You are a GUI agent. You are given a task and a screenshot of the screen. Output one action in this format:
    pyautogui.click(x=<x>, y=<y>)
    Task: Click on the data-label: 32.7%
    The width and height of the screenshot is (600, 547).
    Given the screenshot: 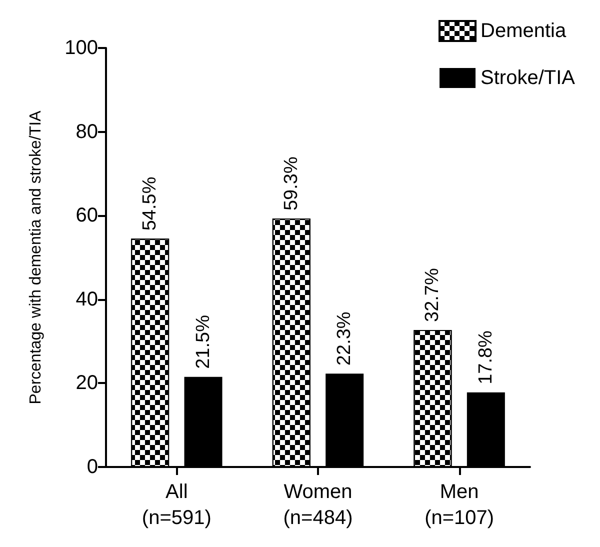 What is the action you would take?
    pyautogui.click(x=433, y=295)
    